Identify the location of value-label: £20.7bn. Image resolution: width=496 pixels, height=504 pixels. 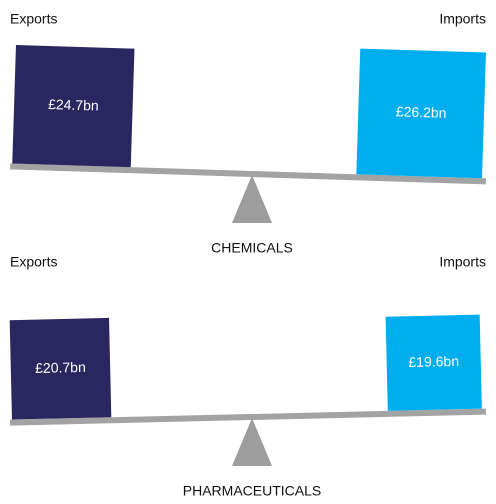
(60, 367).